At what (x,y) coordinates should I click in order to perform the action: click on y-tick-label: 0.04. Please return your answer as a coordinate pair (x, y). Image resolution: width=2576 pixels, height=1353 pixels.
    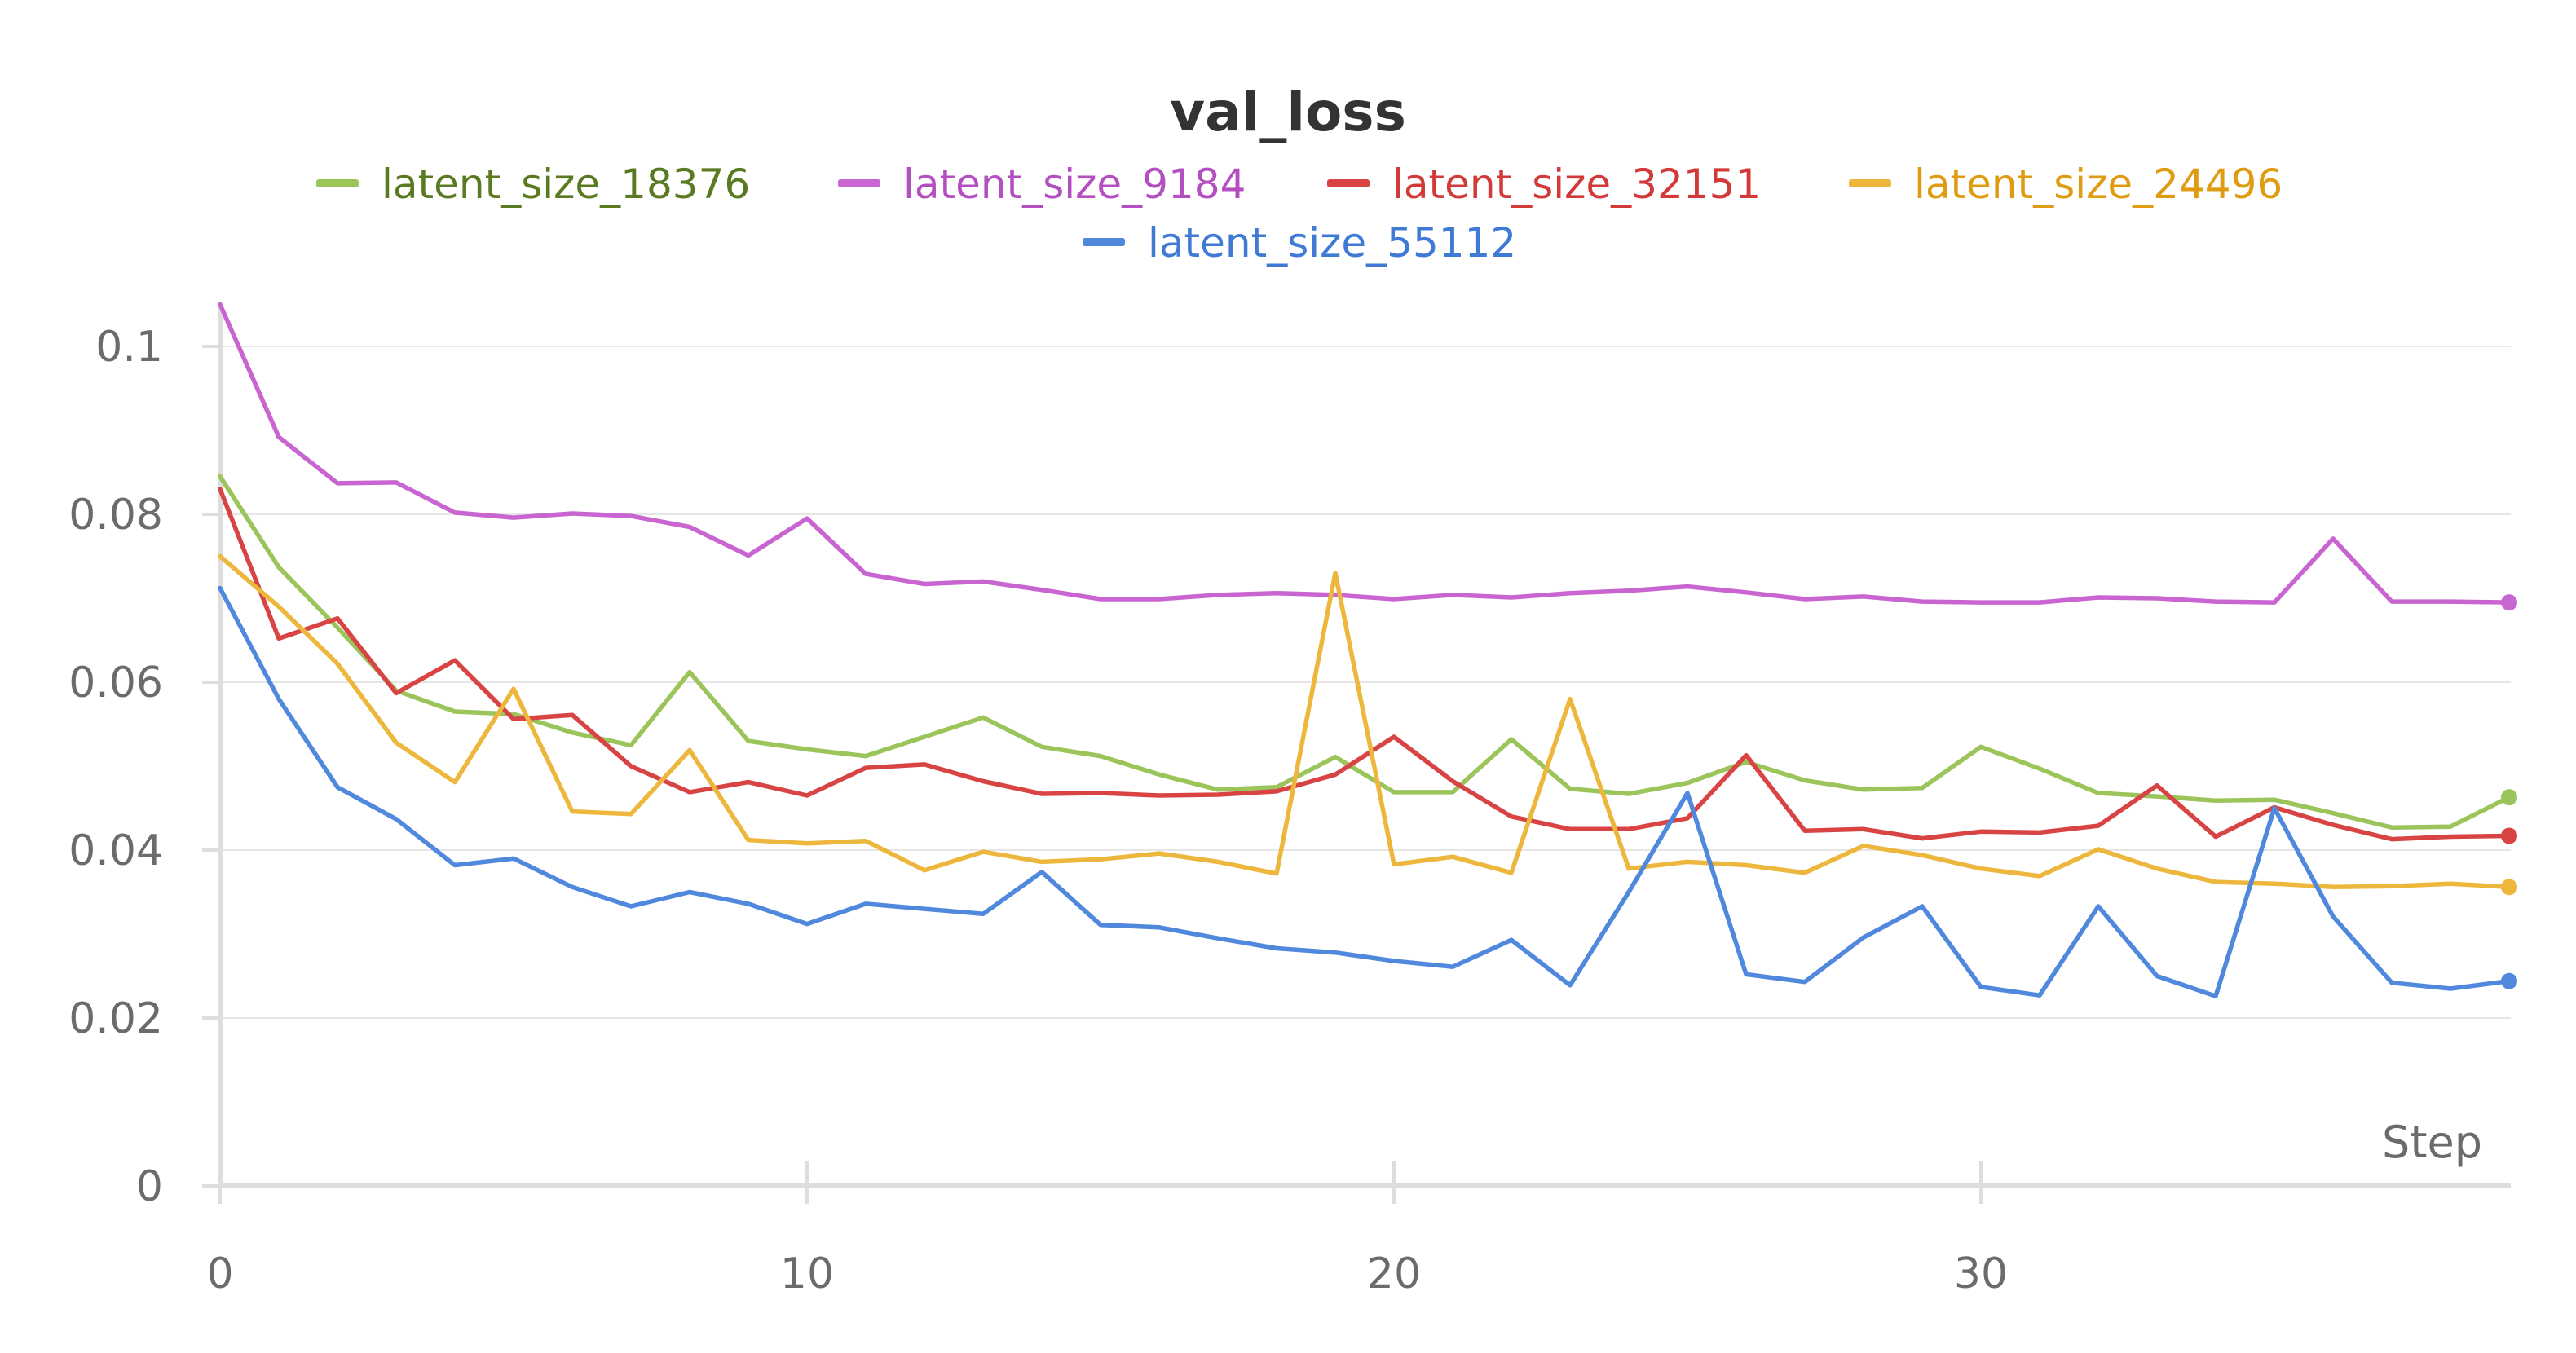
    Looking at the image, I should click on (115, 850).